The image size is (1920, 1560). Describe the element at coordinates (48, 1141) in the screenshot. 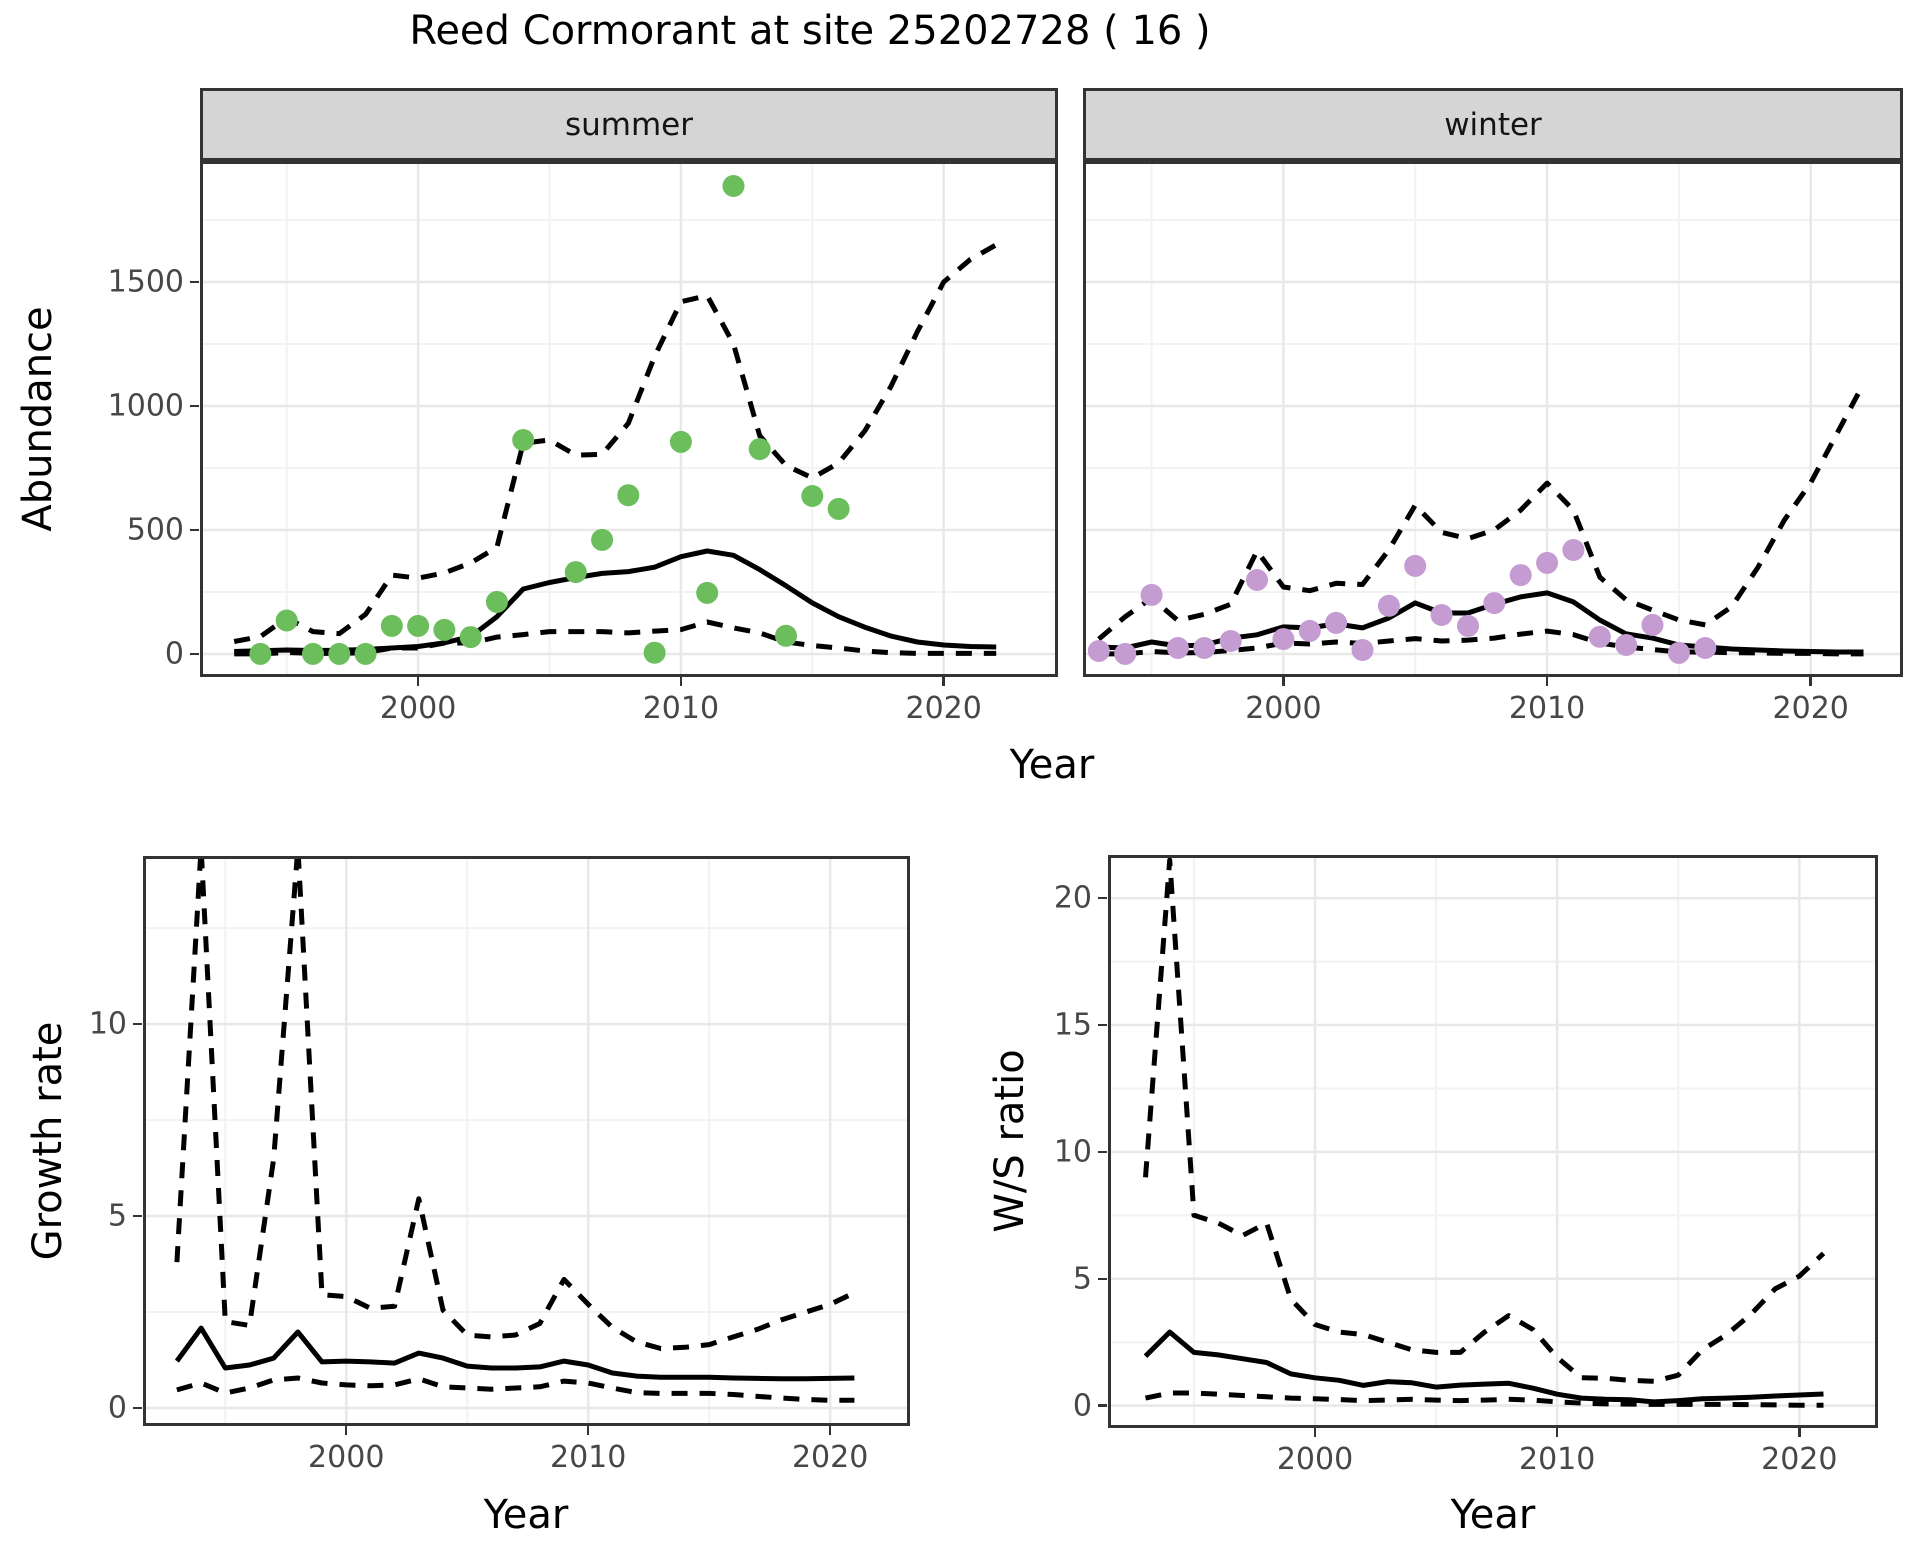

I see `axis-title-growth-rate: Growth rate` at that location.